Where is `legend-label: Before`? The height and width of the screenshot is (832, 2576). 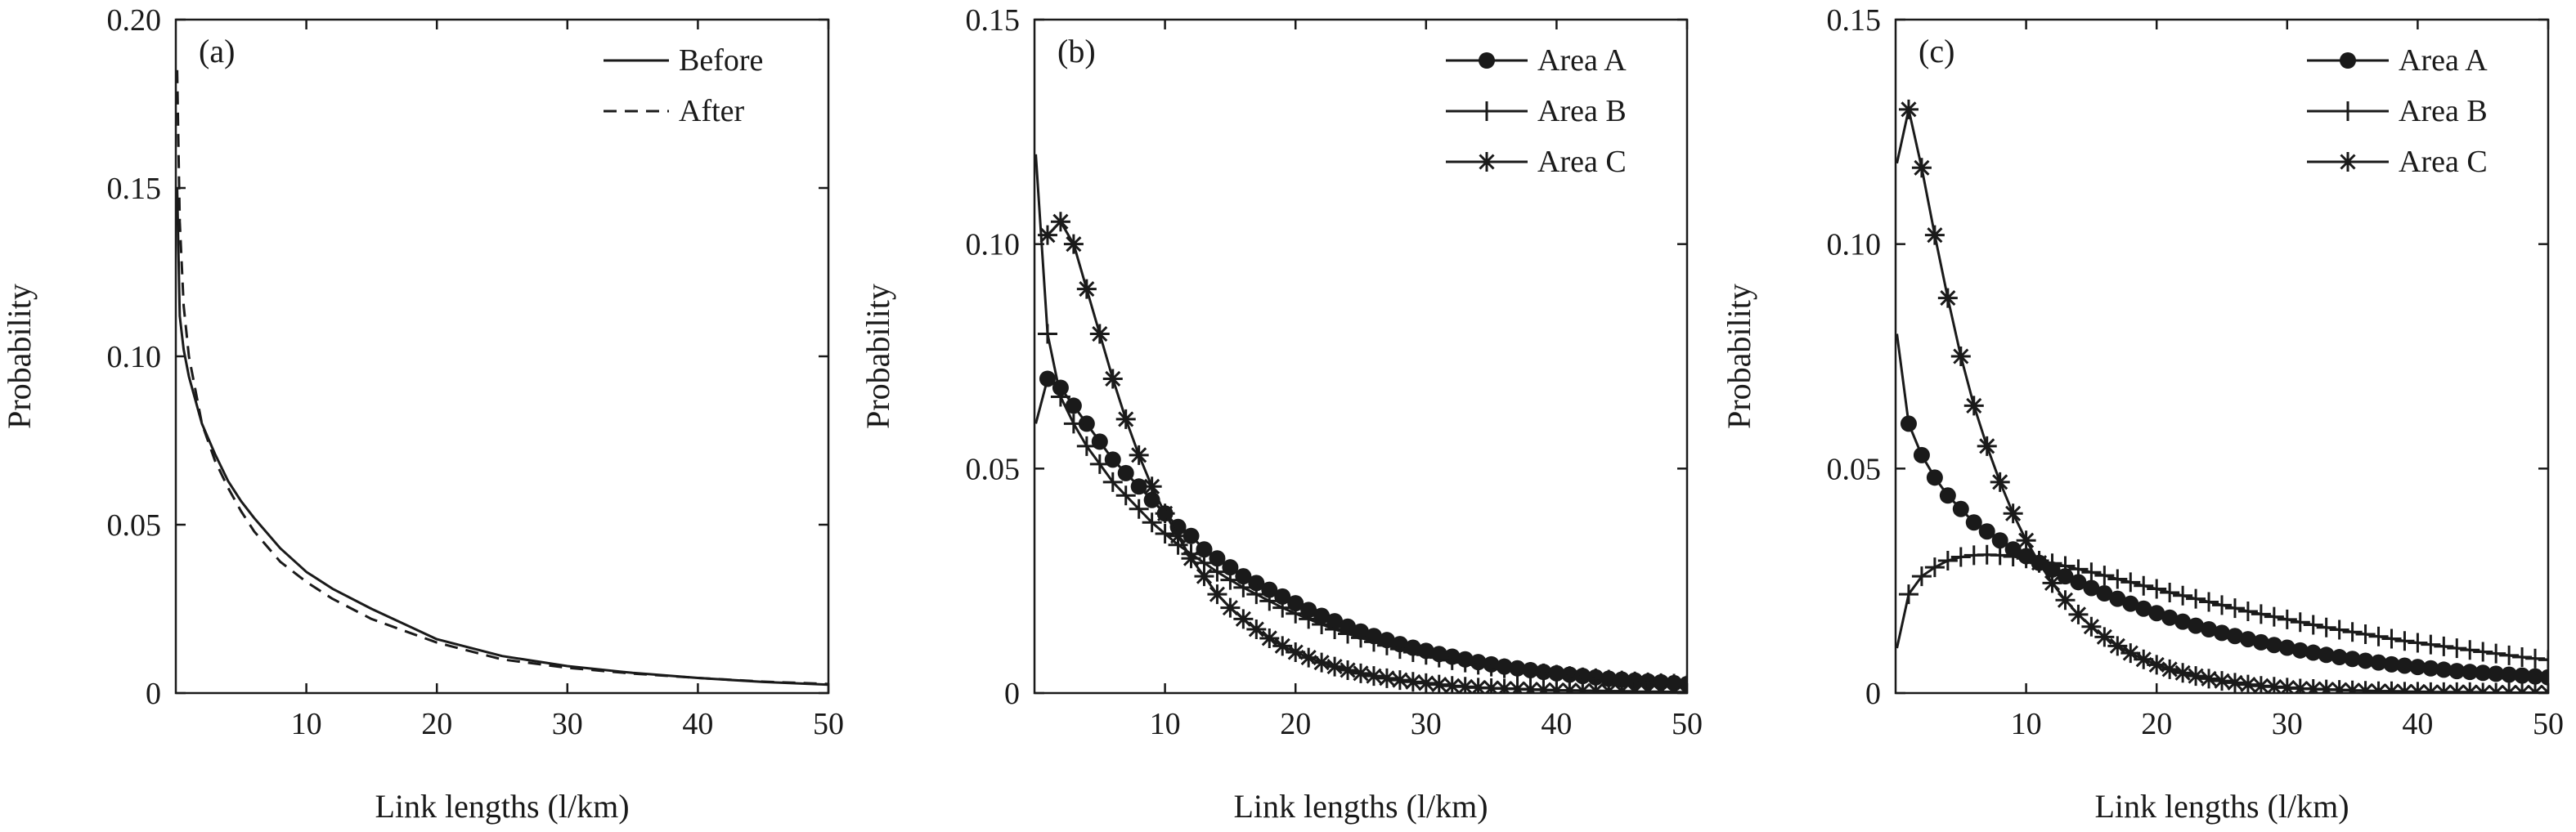
legend-label: Before is located at coordinates (721, 60).